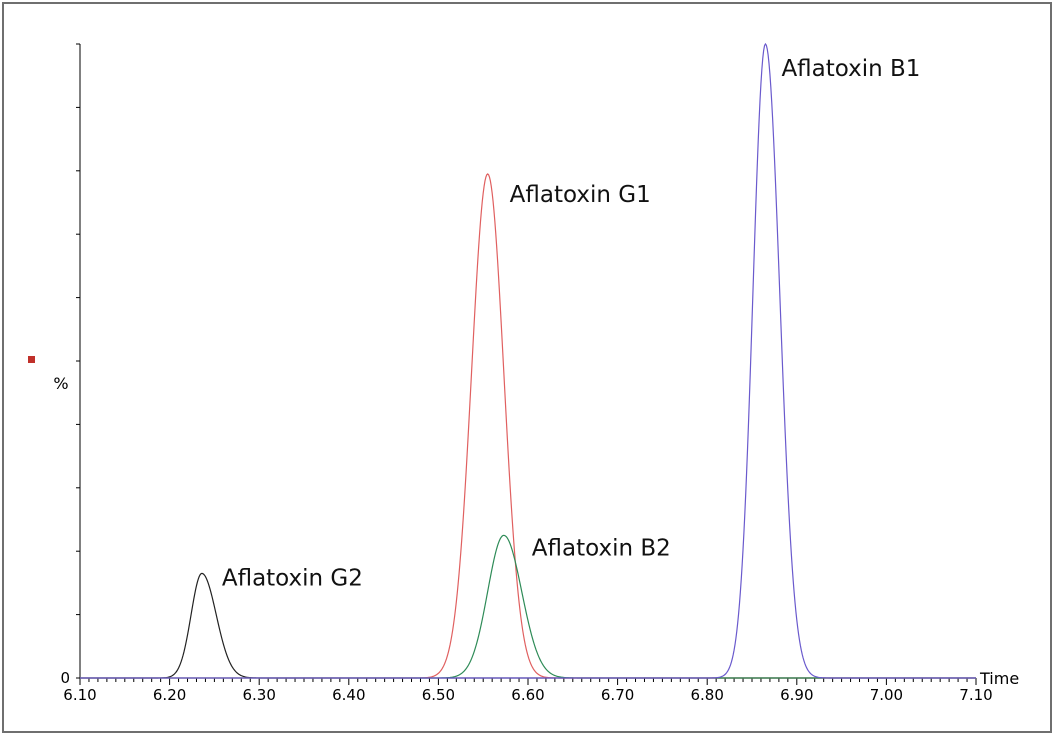 This screenshot has height=737, width=1056. Describe the element at coordinates (438, 695) in the screenshot. I see `x-tick-label: 6.50` at that location.